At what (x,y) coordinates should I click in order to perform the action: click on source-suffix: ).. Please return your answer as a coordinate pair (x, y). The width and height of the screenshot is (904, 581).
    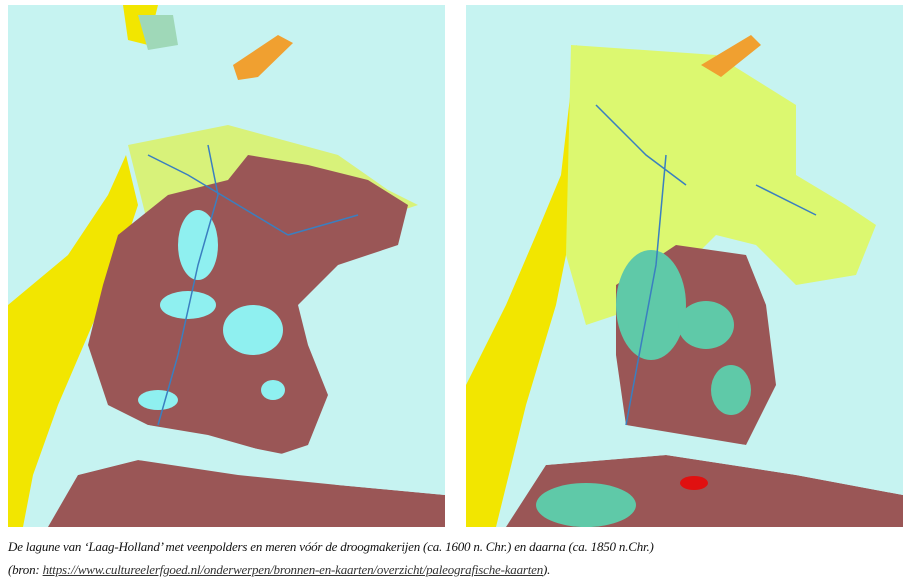
    Looking at the image, I should click on (547, 569).